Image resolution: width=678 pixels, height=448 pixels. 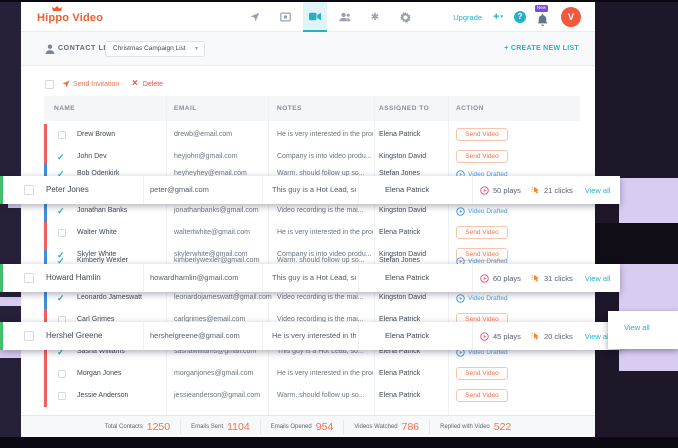 I want to click on integrations-icon: ✱, so click(x=375, y=17).